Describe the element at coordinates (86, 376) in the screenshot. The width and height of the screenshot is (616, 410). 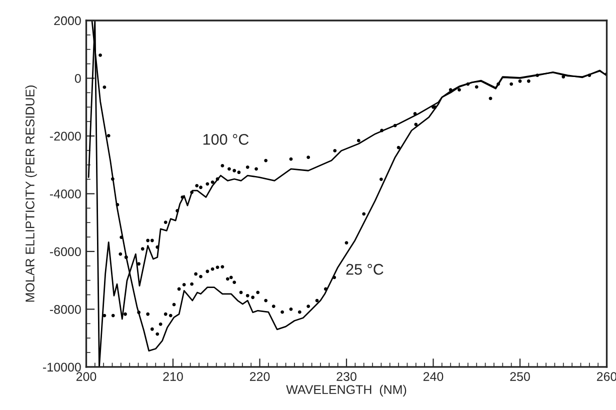
I see `x-tick-label: 200` at that location.